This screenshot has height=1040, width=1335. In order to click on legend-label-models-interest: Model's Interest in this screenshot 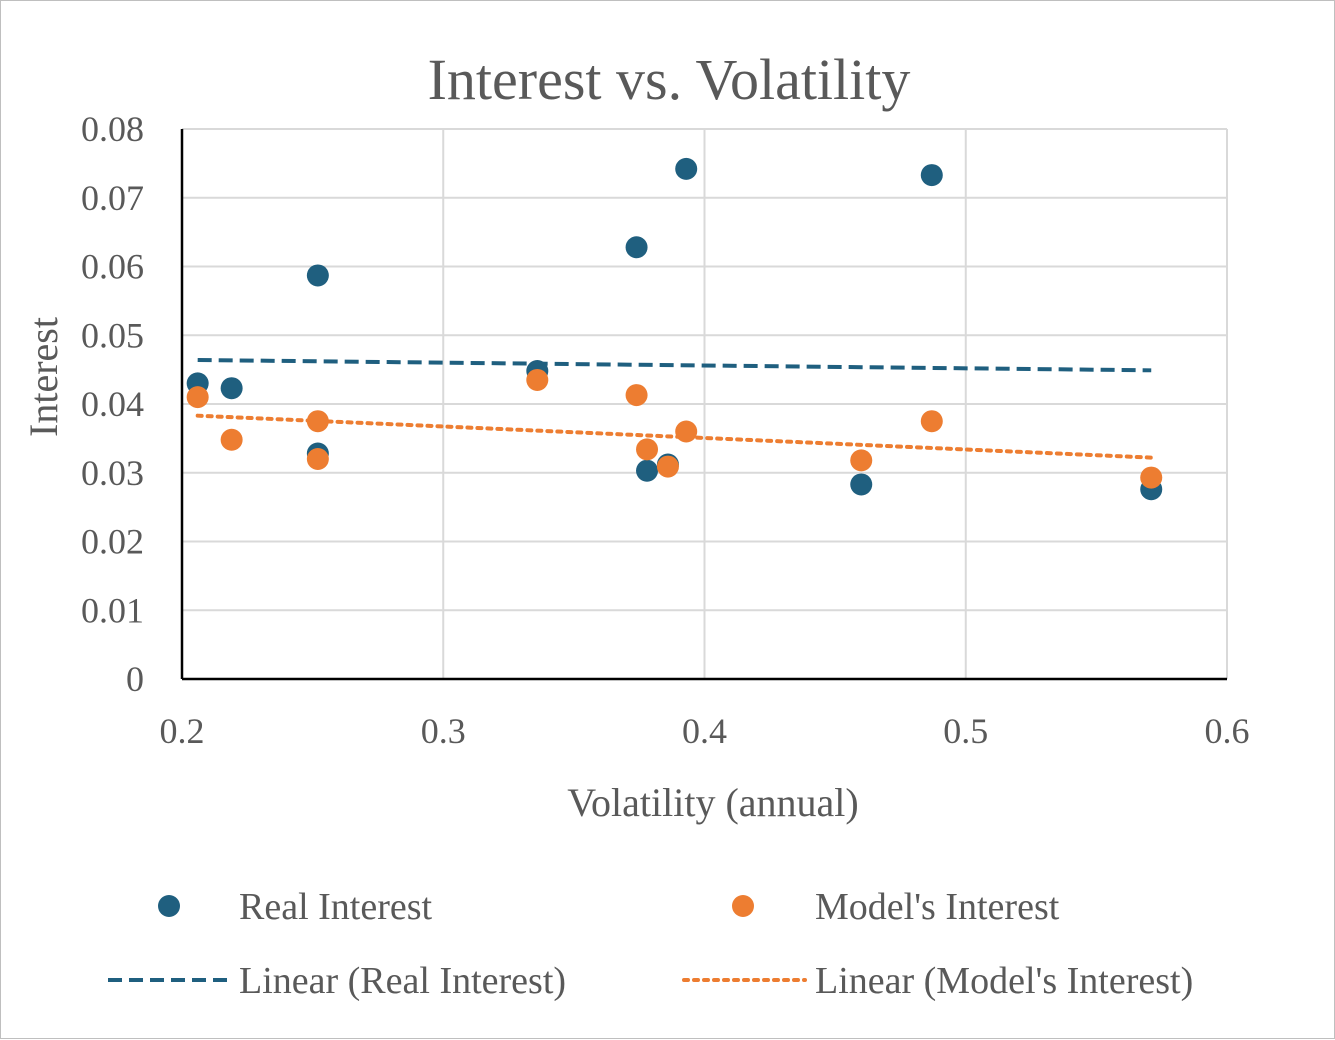, I will do `click(937, 907)`.